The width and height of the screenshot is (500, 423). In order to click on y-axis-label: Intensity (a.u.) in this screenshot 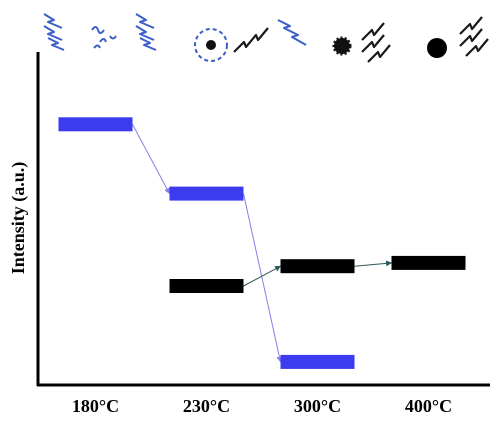, I will do `click(18, 218)`.